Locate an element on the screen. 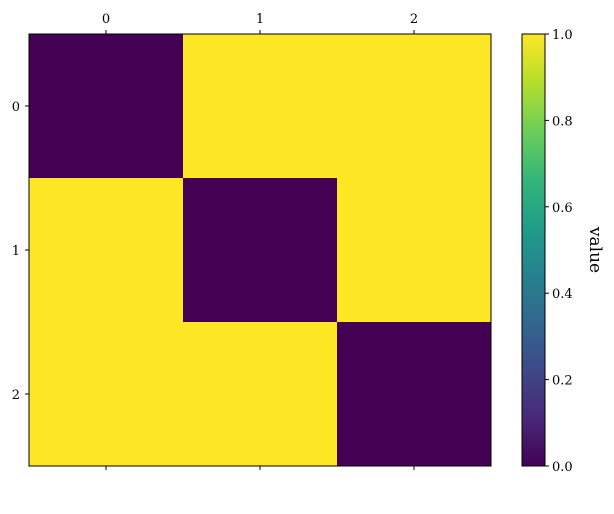  colorbar-tick-label-0: 0.0 is located at coordinates (562, 467).